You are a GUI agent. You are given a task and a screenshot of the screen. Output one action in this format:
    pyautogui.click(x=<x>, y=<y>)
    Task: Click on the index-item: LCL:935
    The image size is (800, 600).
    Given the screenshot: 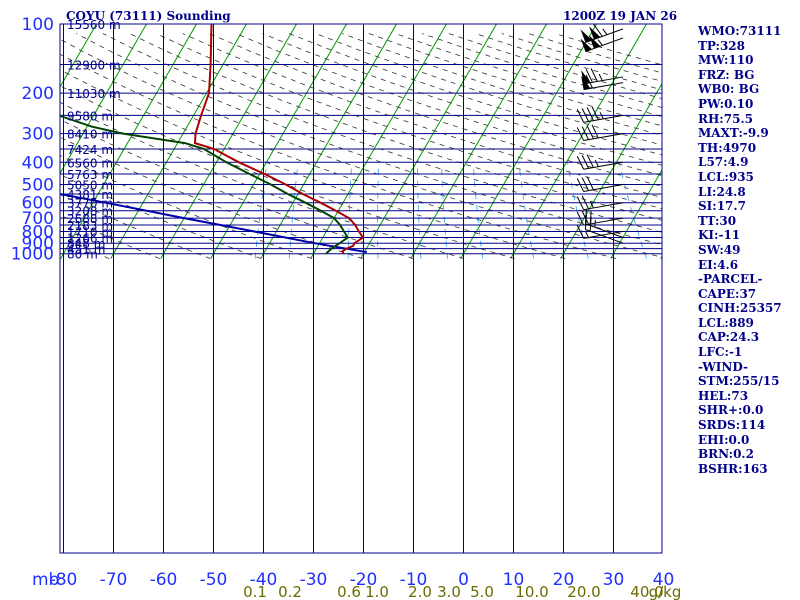 What is the action you would take?
    pyautogui.click(x=726, y=176)
    